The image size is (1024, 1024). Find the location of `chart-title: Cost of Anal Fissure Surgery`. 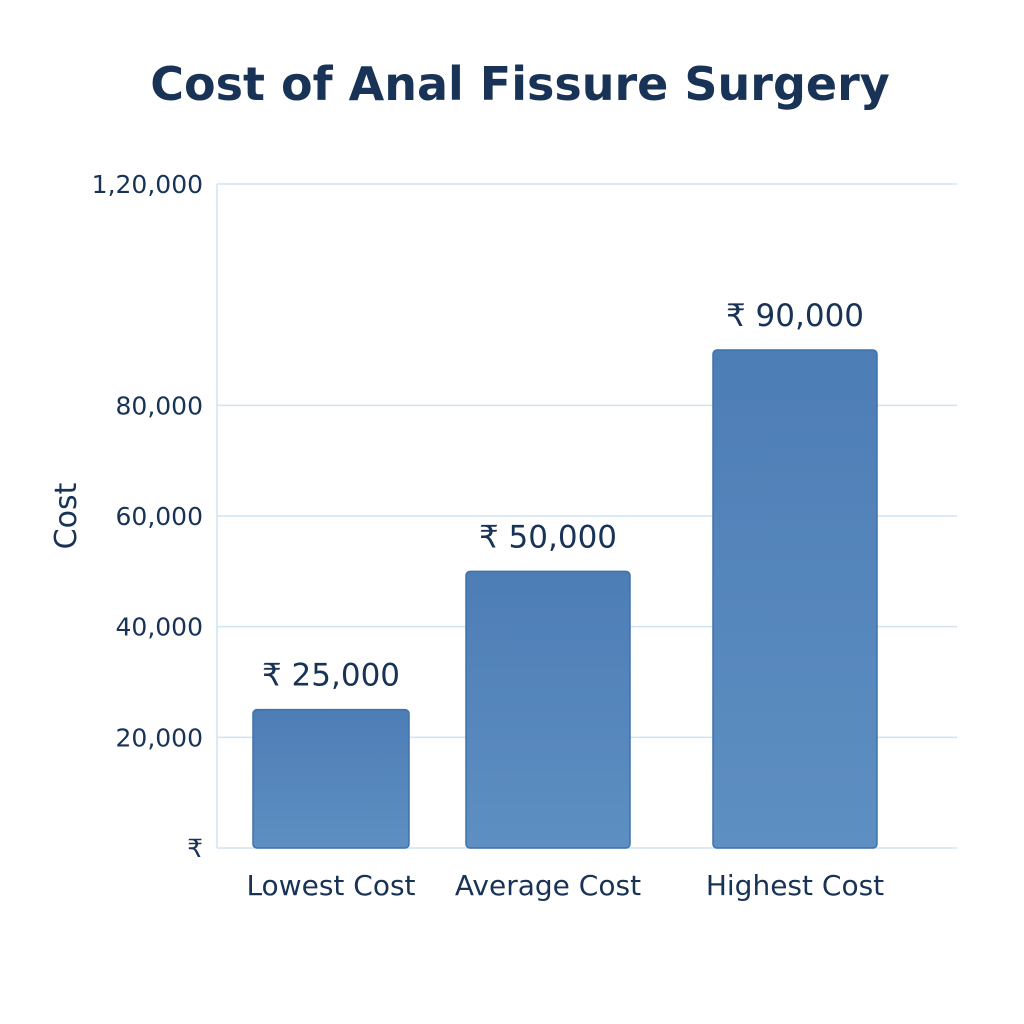

chart-title: Cost of Anal Fissure Surgery is located at coordinates (520, 84).